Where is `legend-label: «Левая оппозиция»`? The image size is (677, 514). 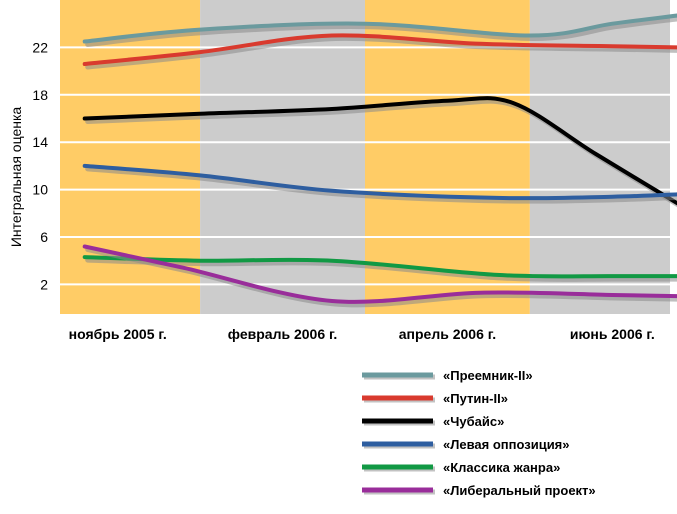
legend-label: «Левая оппозиция» is located at coordinates (506, 444).